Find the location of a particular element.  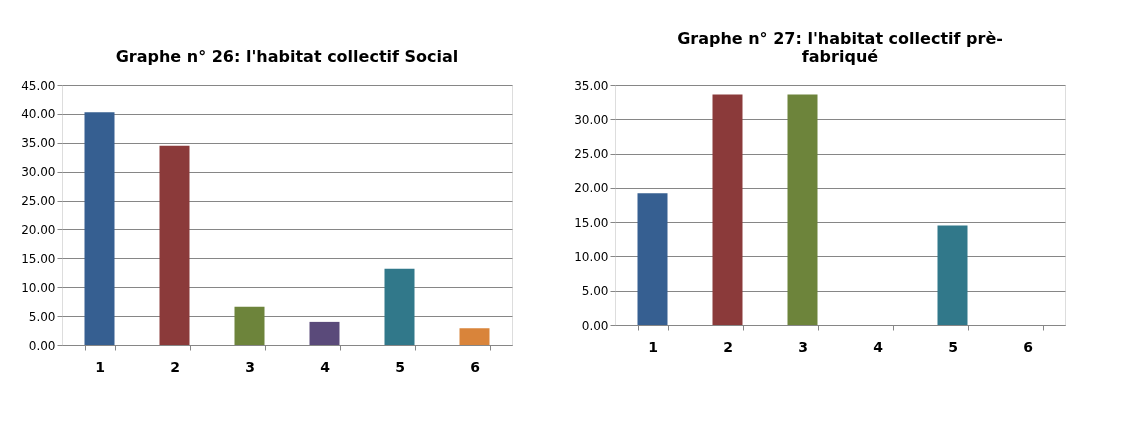

y-tick-label: 40.00 is located at coordinates (38, 114).